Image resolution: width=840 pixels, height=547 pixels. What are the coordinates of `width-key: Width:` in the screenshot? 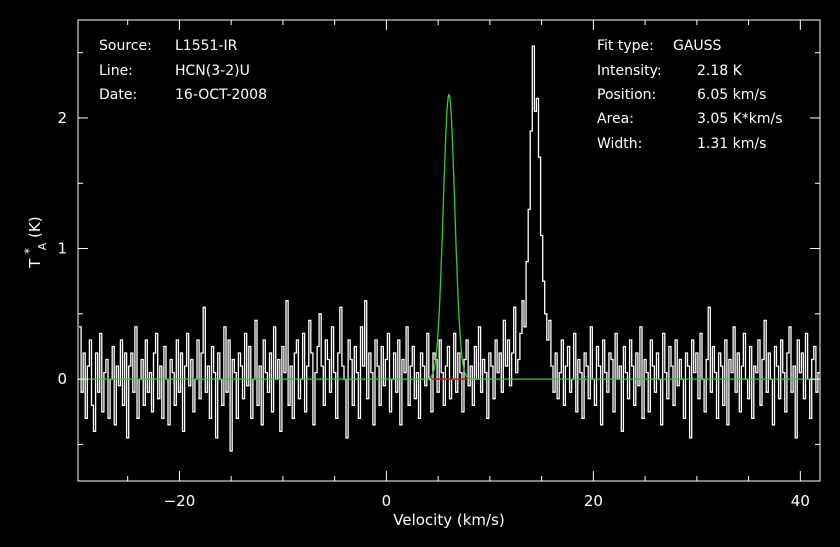 It's located at (619, 144).